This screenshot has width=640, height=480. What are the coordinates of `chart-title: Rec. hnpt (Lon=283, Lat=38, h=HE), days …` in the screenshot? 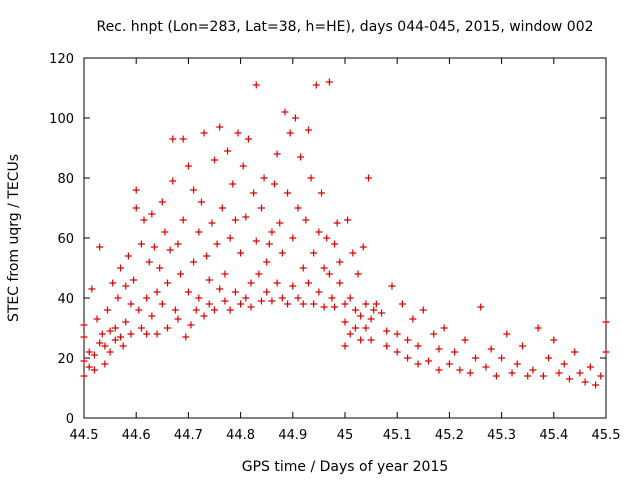 It's located at (344, 27).